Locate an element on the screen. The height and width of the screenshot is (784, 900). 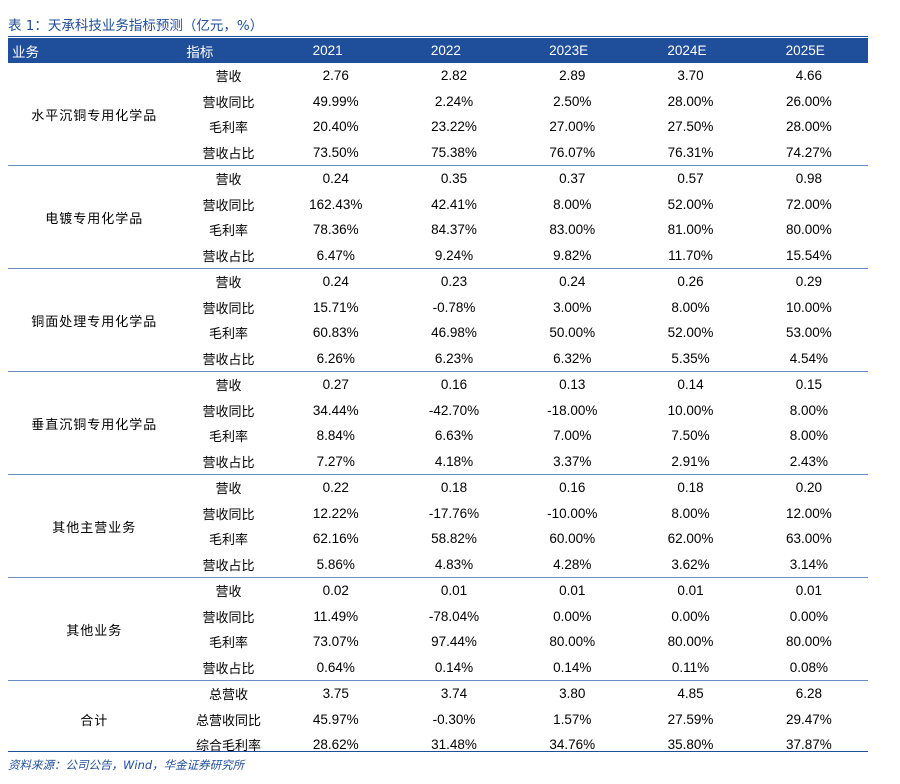
table-title: 表 1：天承科技业务指标预测（亿元，%） is located at coordinates (136, 26).